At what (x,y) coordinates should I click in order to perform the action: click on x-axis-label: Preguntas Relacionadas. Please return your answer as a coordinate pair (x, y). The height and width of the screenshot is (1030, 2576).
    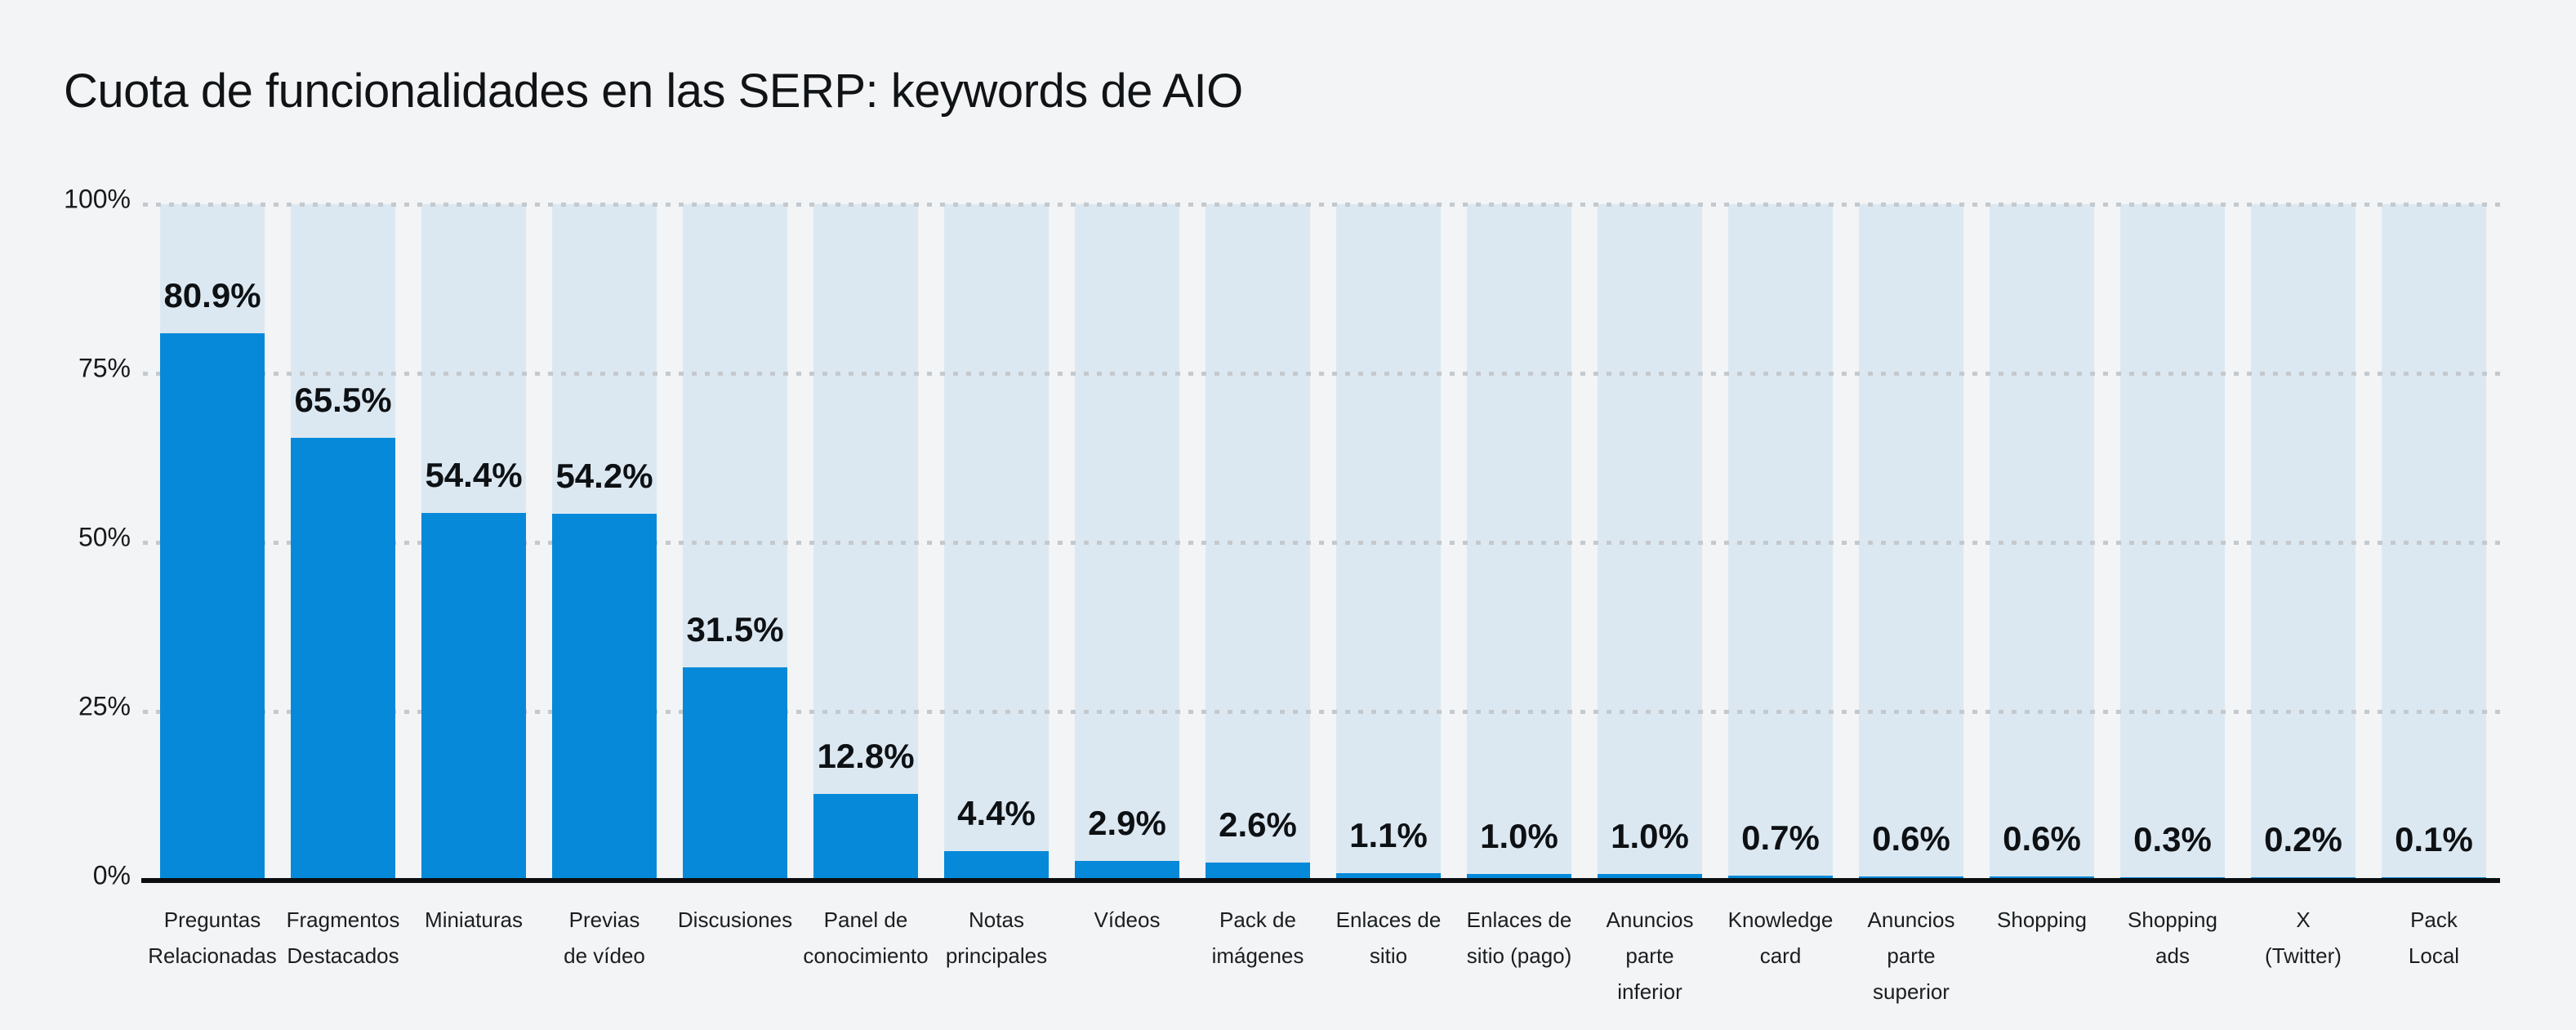
    Looking at the image, I should click on (213, 937).